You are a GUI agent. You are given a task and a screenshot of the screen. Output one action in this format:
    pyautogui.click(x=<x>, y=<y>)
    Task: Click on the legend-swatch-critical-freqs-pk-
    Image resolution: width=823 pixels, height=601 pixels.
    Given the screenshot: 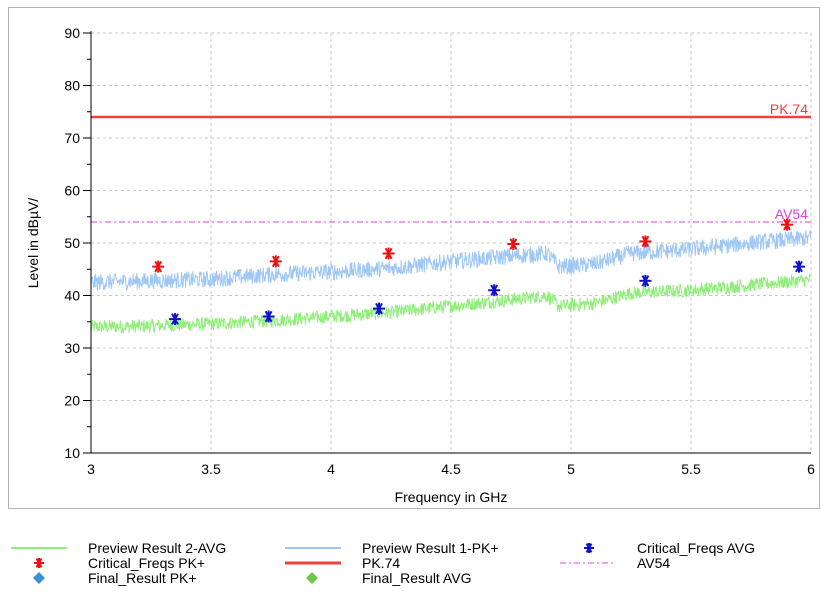 What is the action you would take?
    pyautogui.click(x=39, y=563)
    